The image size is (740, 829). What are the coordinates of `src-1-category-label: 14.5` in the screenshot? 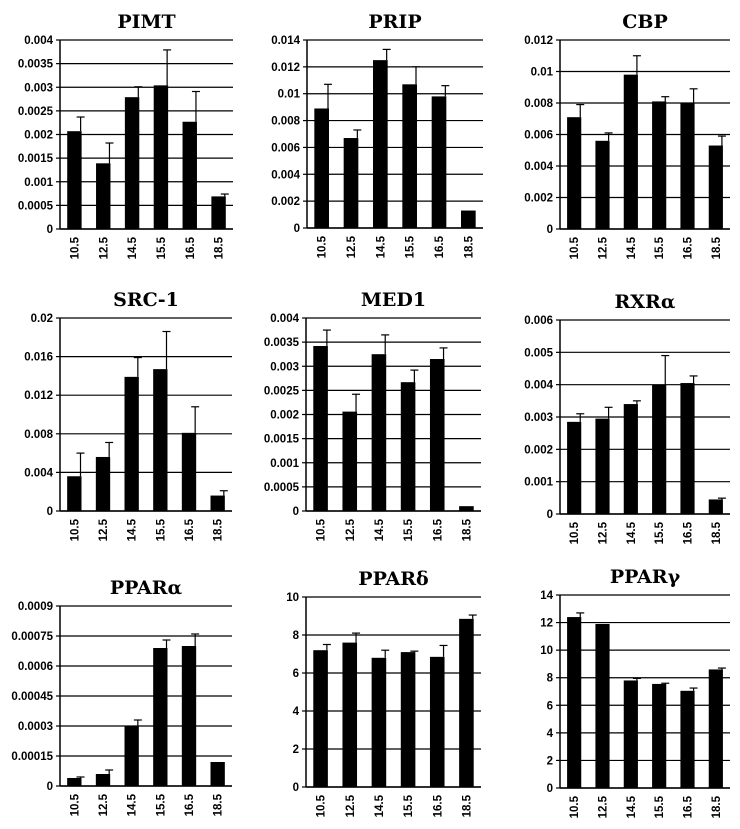 It's located at (133, 529).